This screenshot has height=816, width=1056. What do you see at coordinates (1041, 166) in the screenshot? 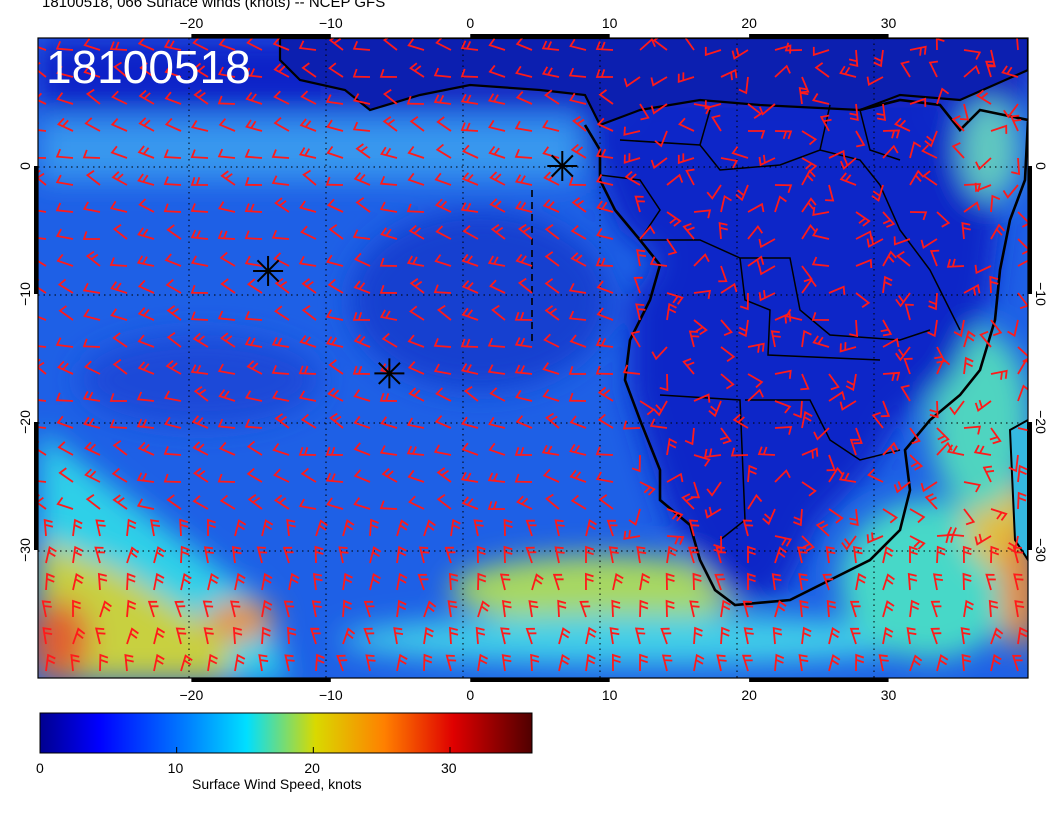
I see `lat-label-right: 0` at bounding box center [1041, 166].